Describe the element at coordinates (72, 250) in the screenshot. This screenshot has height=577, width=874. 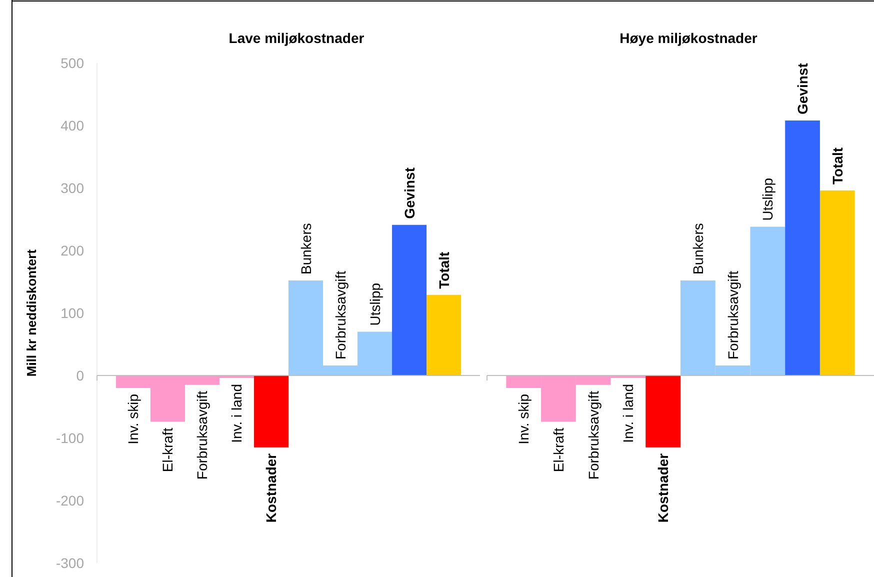
I see `y-tick-label: 200` at that location.